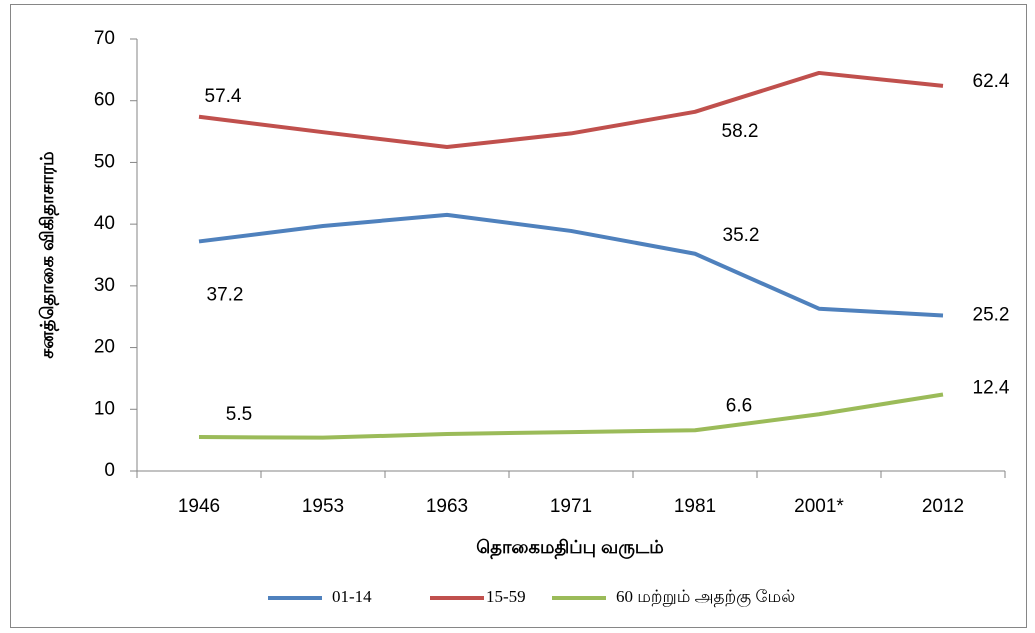 This screenshot has width=1035, height=633. I want to click on y-tick-label: 10, so click(104, 408).